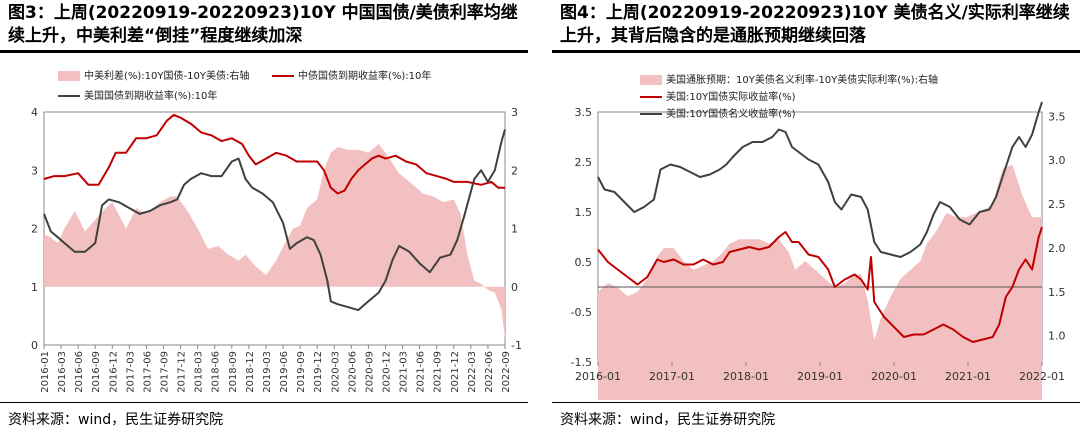 The width and height of the screenshot is (1080, 433). Describe the element at coordinates (1057, 116) in the screenshot. I see `y-right-tick-label: 3.5` at that location.